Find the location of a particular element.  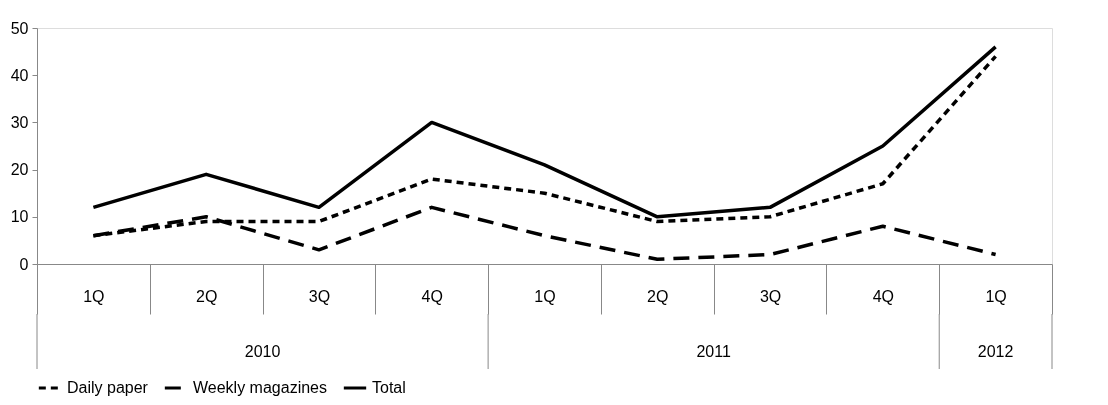

text: 2012 is located at coordinates (995, 351).